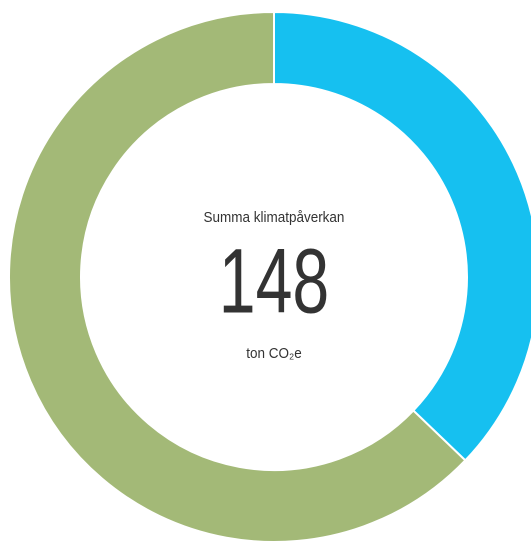 The height and width of the screenshot is (542, 531). What do you see at coordinates (274, 217) in the screenshot?
I see `center-label: Summa klimatpåverkan` at bounding box center [274, 217].